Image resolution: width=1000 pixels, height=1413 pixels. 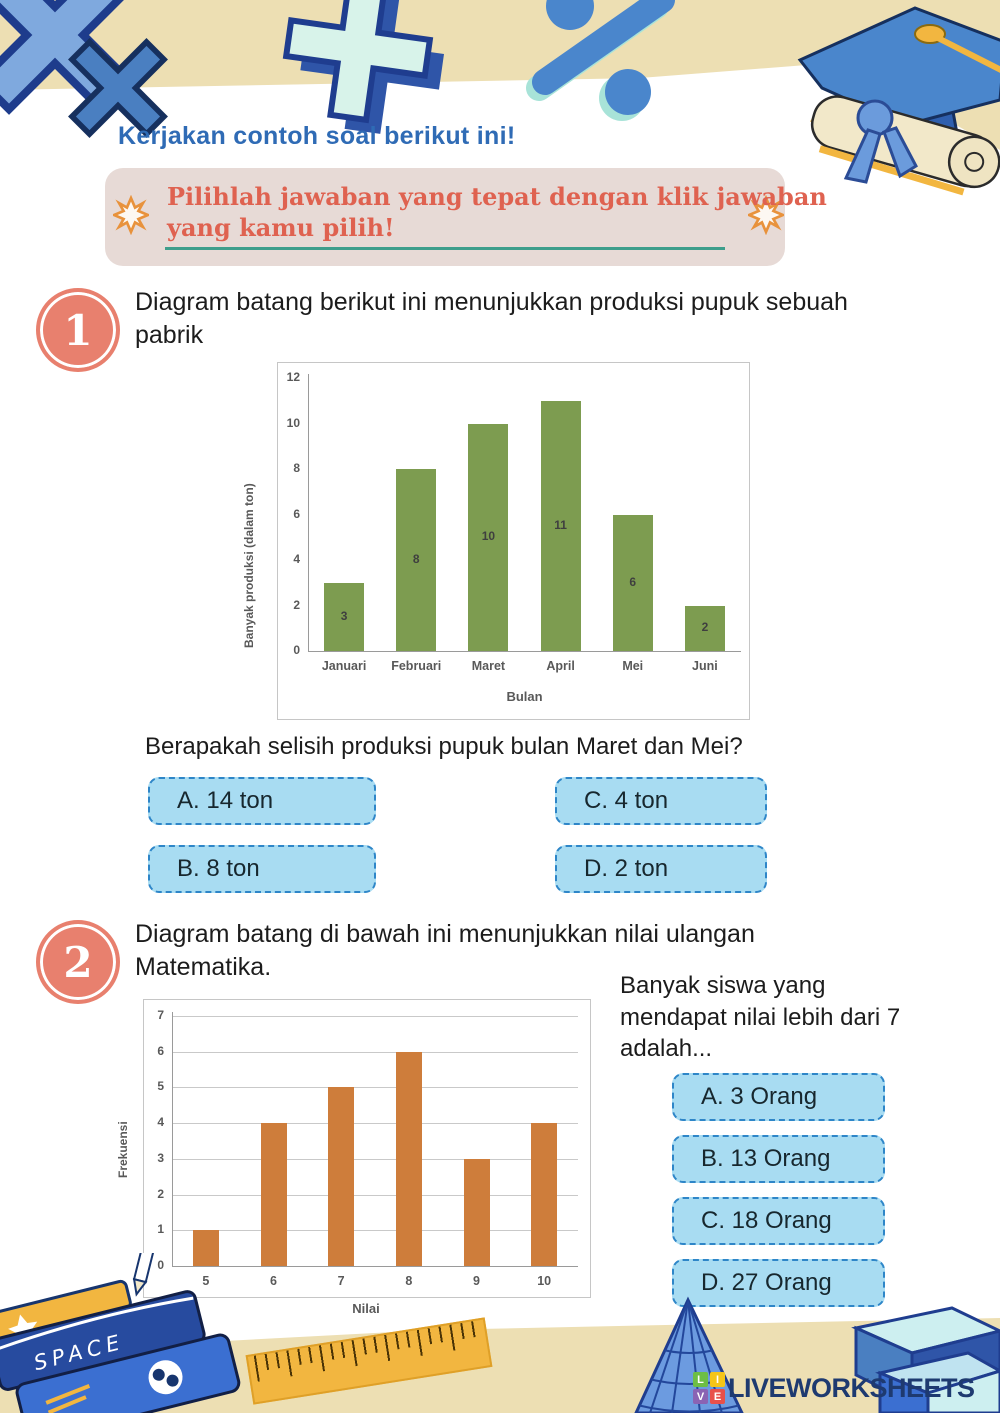 What do you see at coordinates (717, 1396) in the screenshot?
I see `logo-block-E: E` at bounding box center [717, 1396].